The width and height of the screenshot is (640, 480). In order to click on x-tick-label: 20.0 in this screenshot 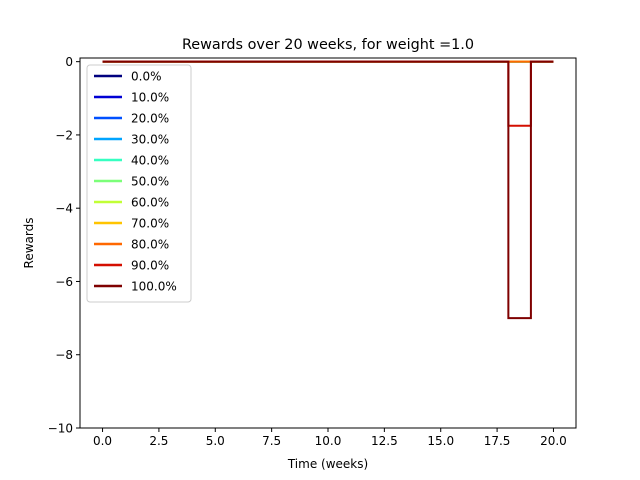, I will do `click(553, 441)`.